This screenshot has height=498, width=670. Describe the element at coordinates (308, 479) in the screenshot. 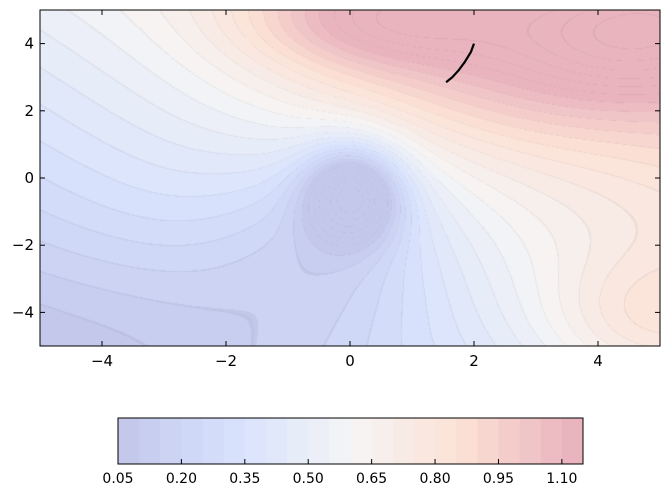

I see `colorbar-tick-label: 0.50` at that location.